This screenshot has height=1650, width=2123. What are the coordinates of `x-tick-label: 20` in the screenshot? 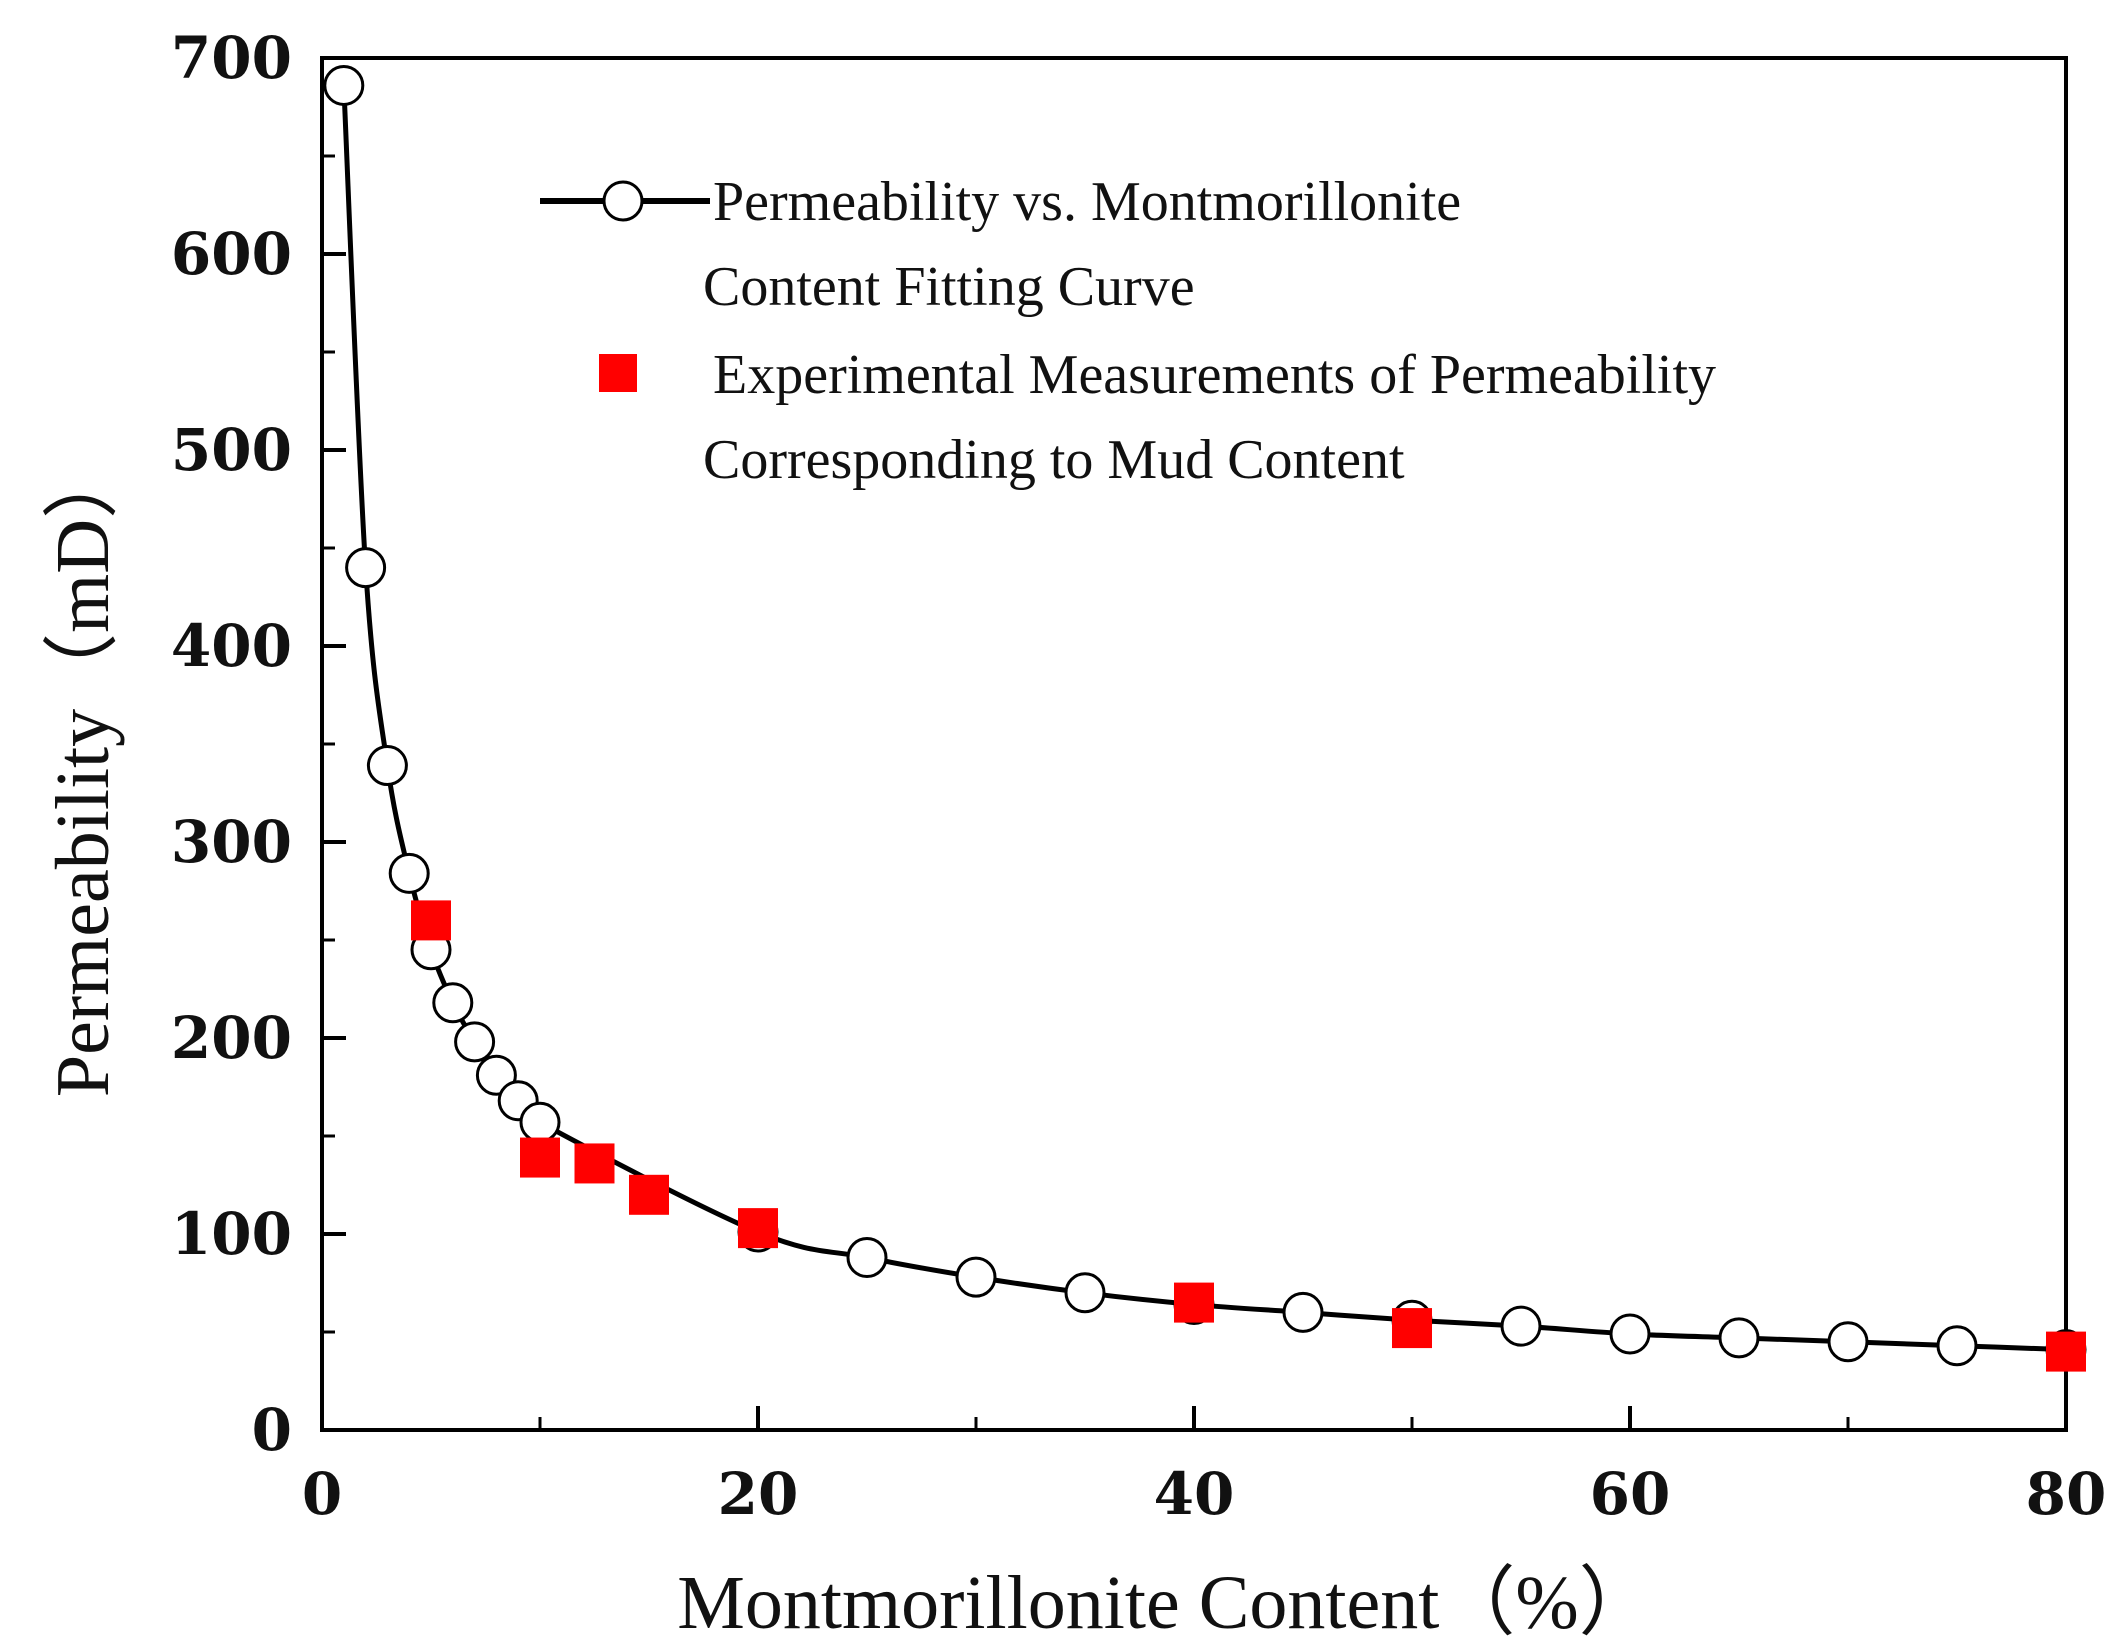 It's located at (758, 1494).